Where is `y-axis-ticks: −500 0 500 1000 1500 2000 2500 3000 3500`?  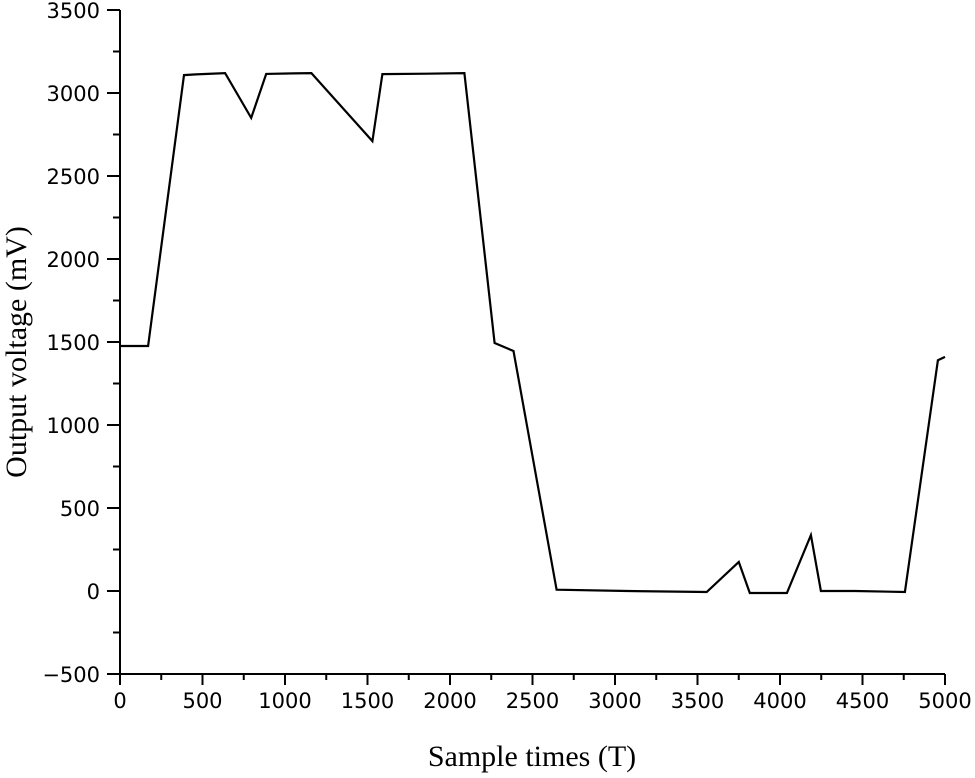 y-axis-ticks: −500 0 500 1000 1500 2000 2500 3000 3500 is located at coordinates (81, 343).